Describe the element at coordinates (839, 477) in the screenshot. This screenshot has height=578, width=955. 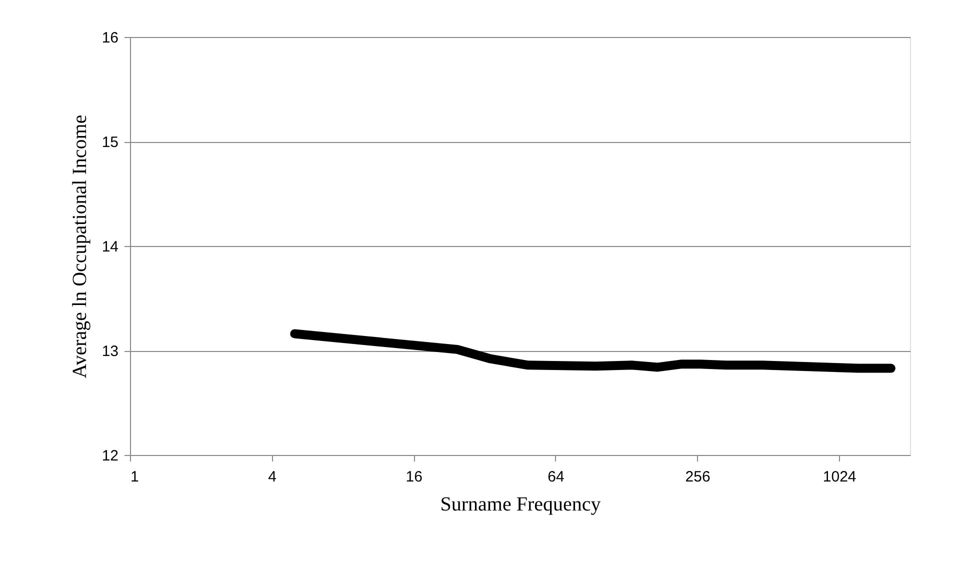
I see `x-tick-label: 1024` at that location.